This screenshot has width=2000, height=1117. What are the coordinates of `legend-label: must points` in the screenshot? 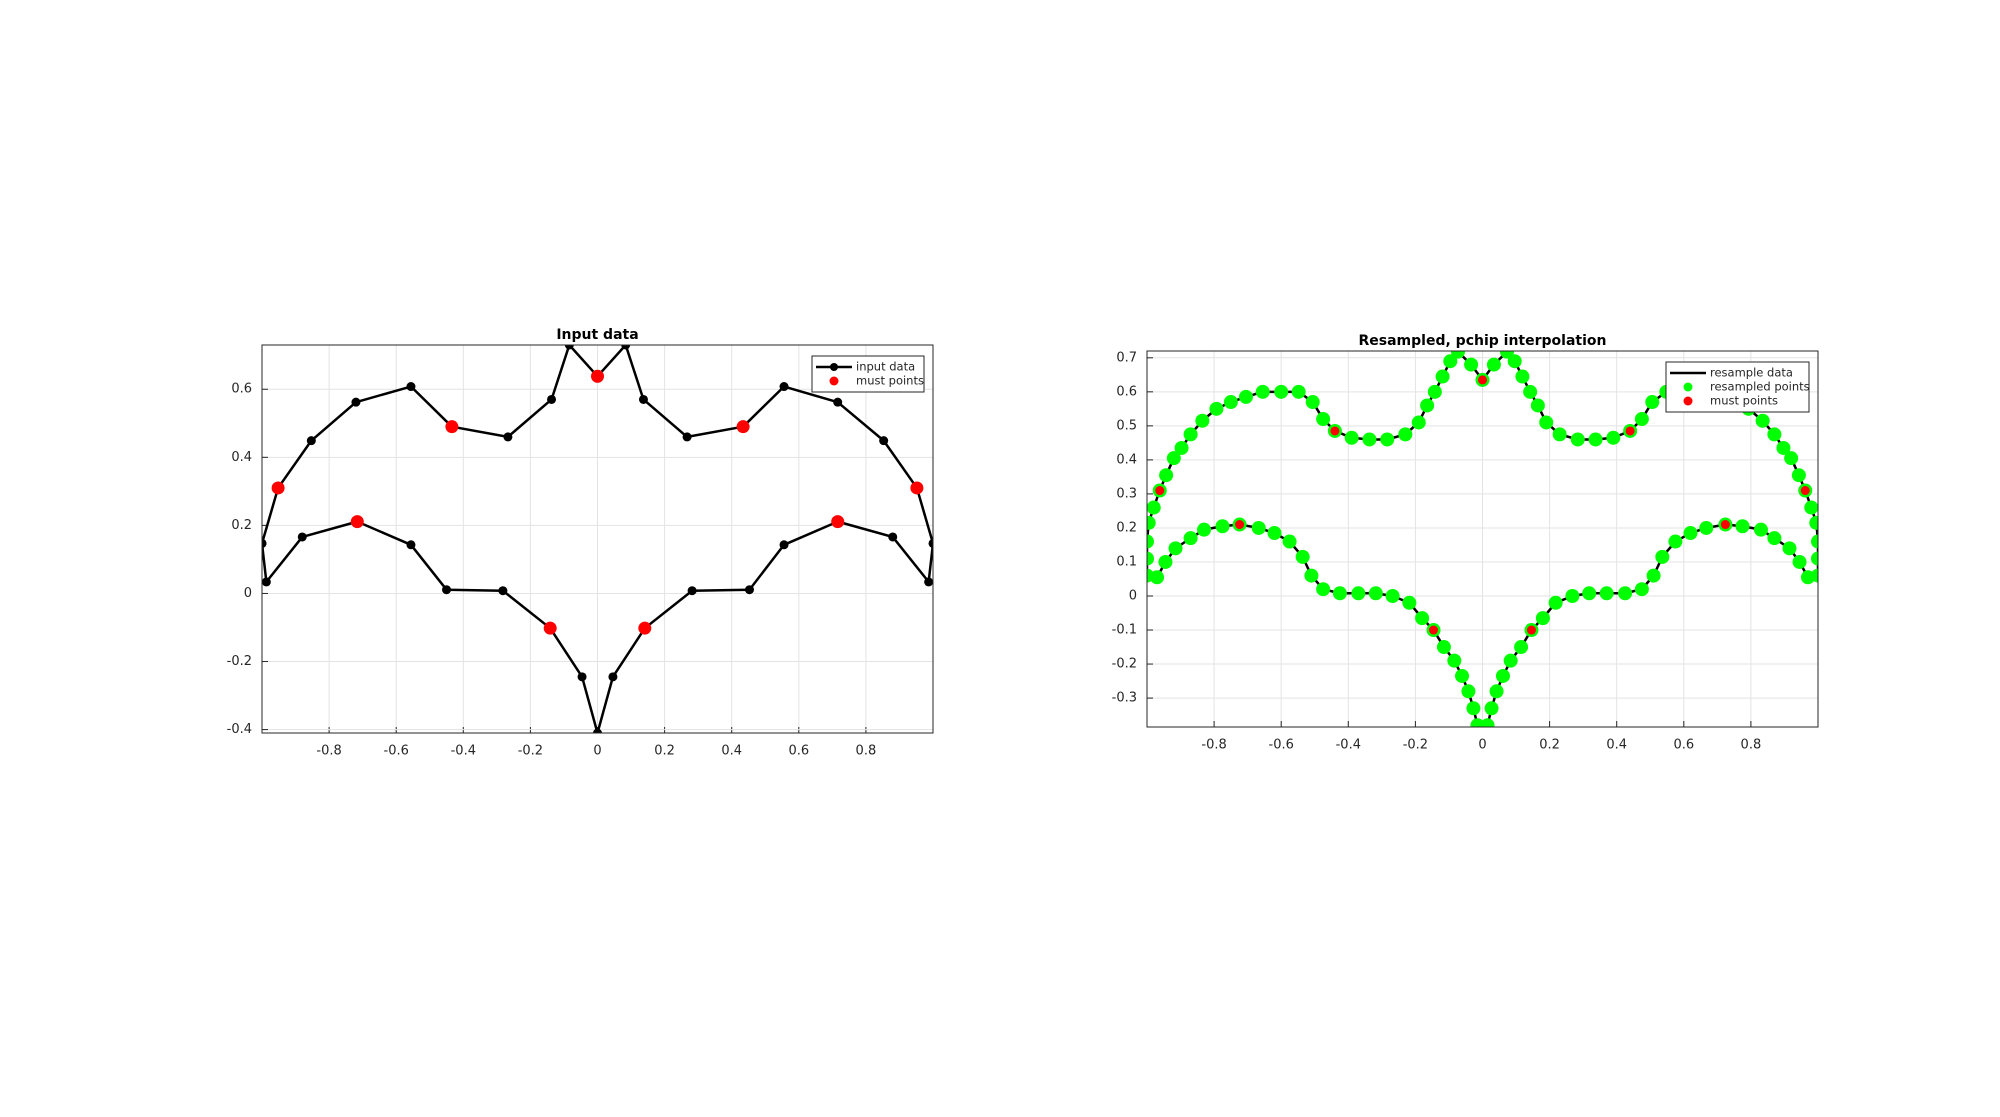 It's located at (1744, 401).